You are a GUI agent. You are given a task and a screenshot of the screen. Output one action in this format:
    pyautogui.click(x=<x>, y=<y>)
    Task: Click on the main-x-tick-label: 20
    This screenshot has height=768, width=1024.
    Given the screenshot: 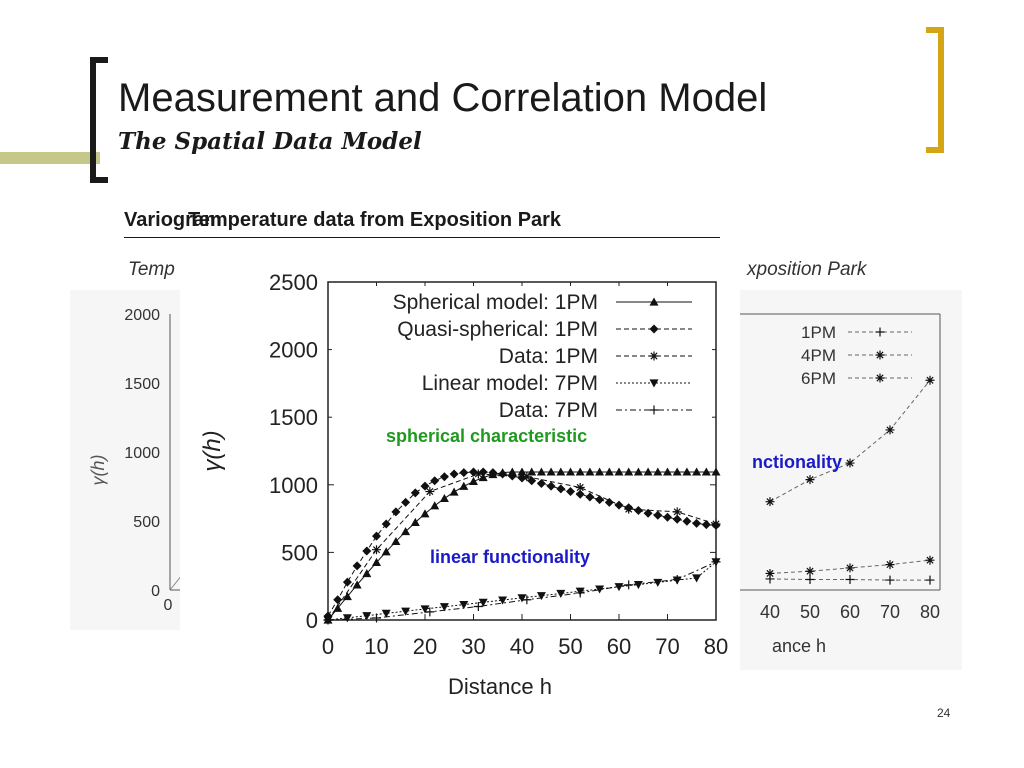 What is the action you would take?
    pyautogui.click(x=425, y=646)
    